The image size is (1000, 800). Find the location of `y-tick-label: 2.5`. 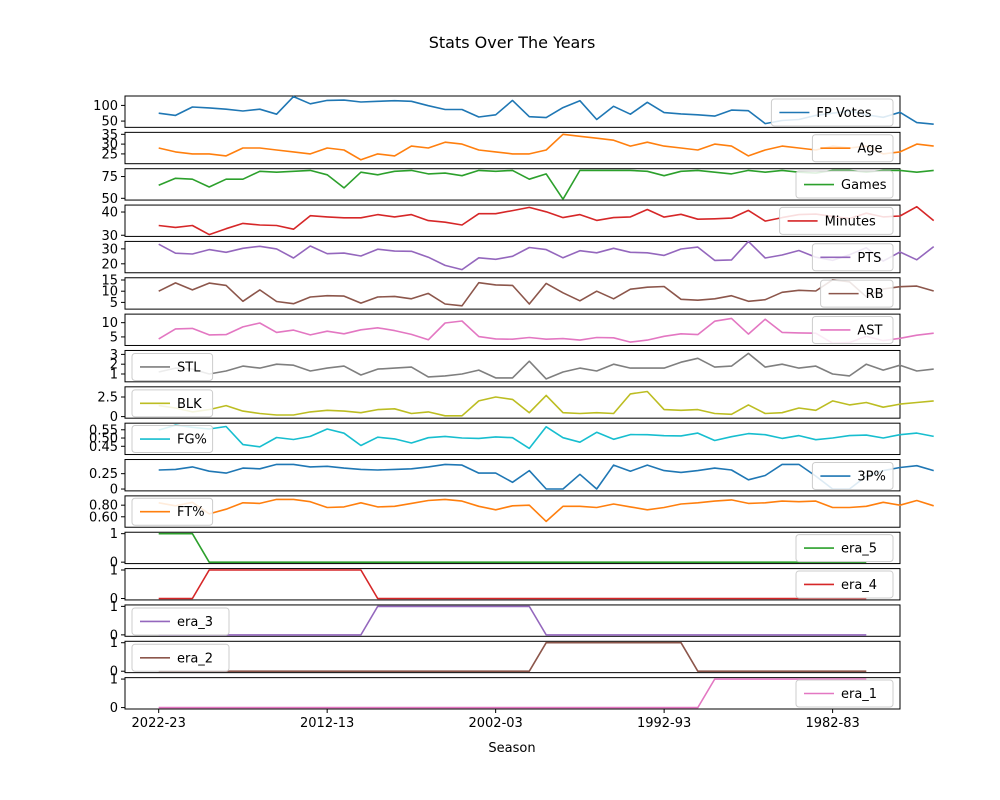

y-tick-label: 2.5 is located at coordinates (107, 398).